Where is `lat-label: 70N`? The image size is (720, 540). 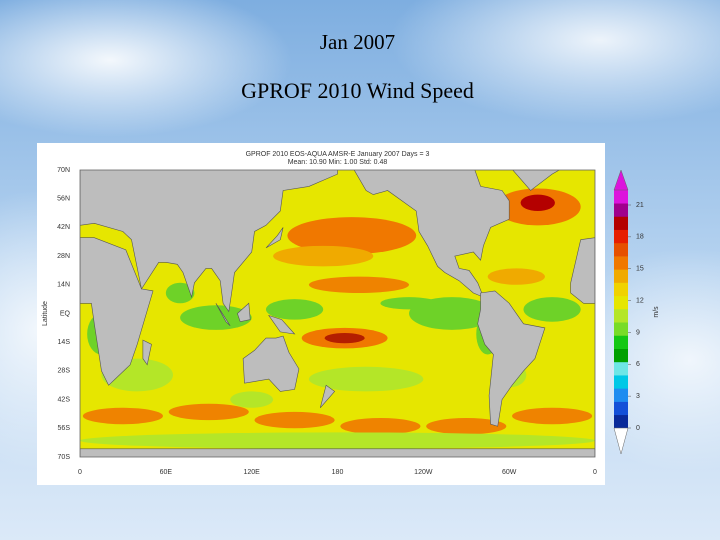 lat-label: 70N is located at coordinates (63, 170).